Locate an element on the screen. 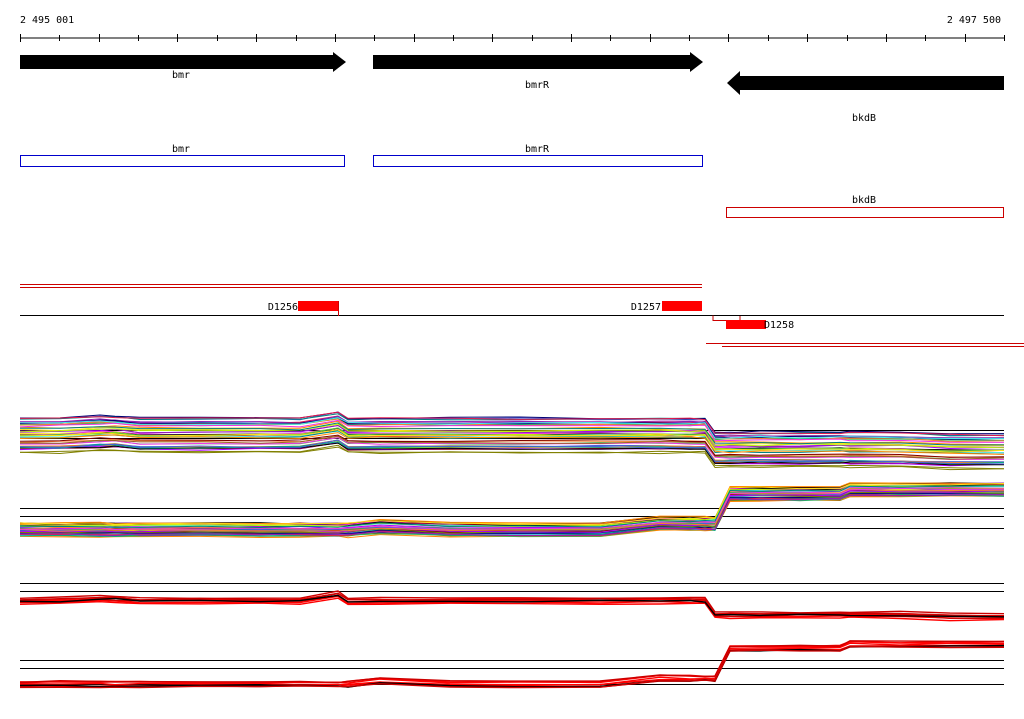 The image size is (1024, 719). feature-track: D1256 D1257 D1258 is located at coordinates (522, 315).